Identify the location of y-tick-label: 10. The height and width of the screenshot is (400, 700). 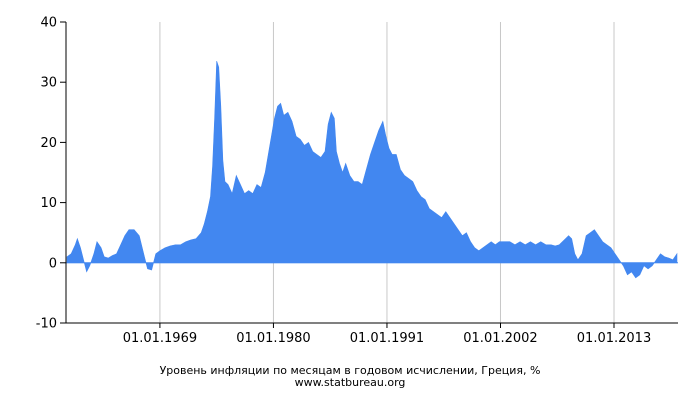
(48, 203).